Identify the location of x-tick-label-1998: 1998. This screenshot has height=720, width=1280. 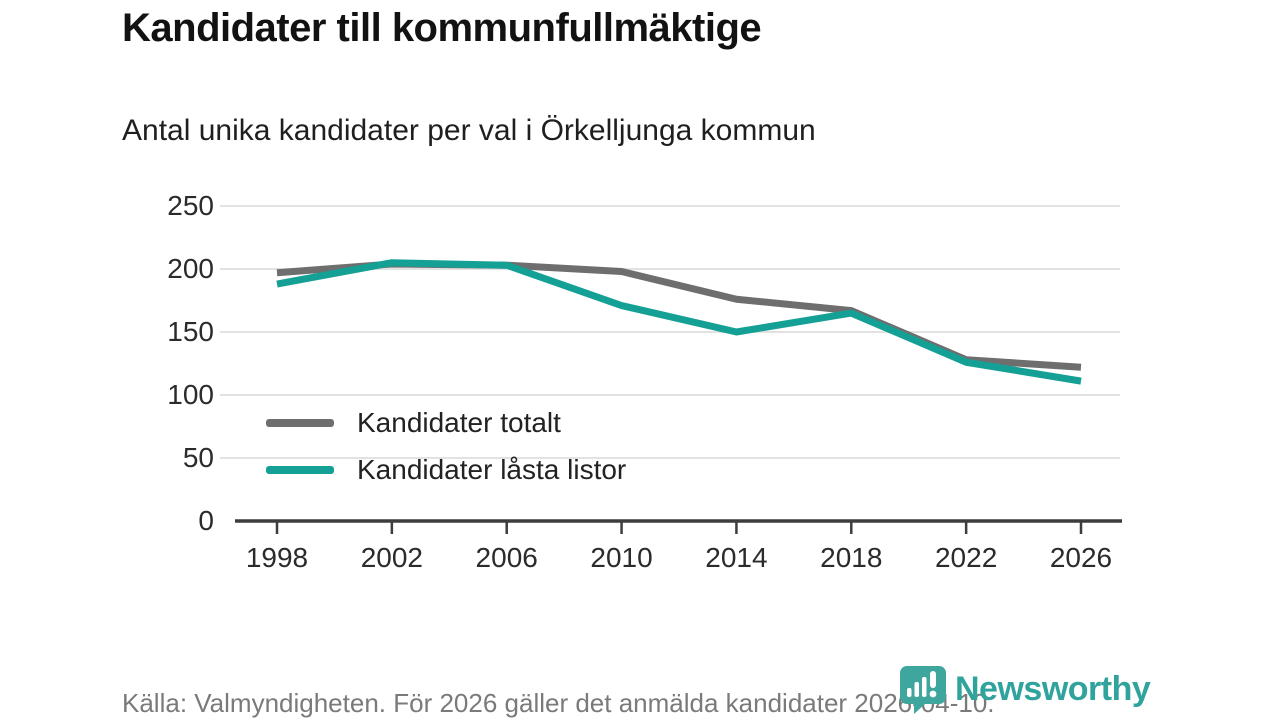
(277, 557).